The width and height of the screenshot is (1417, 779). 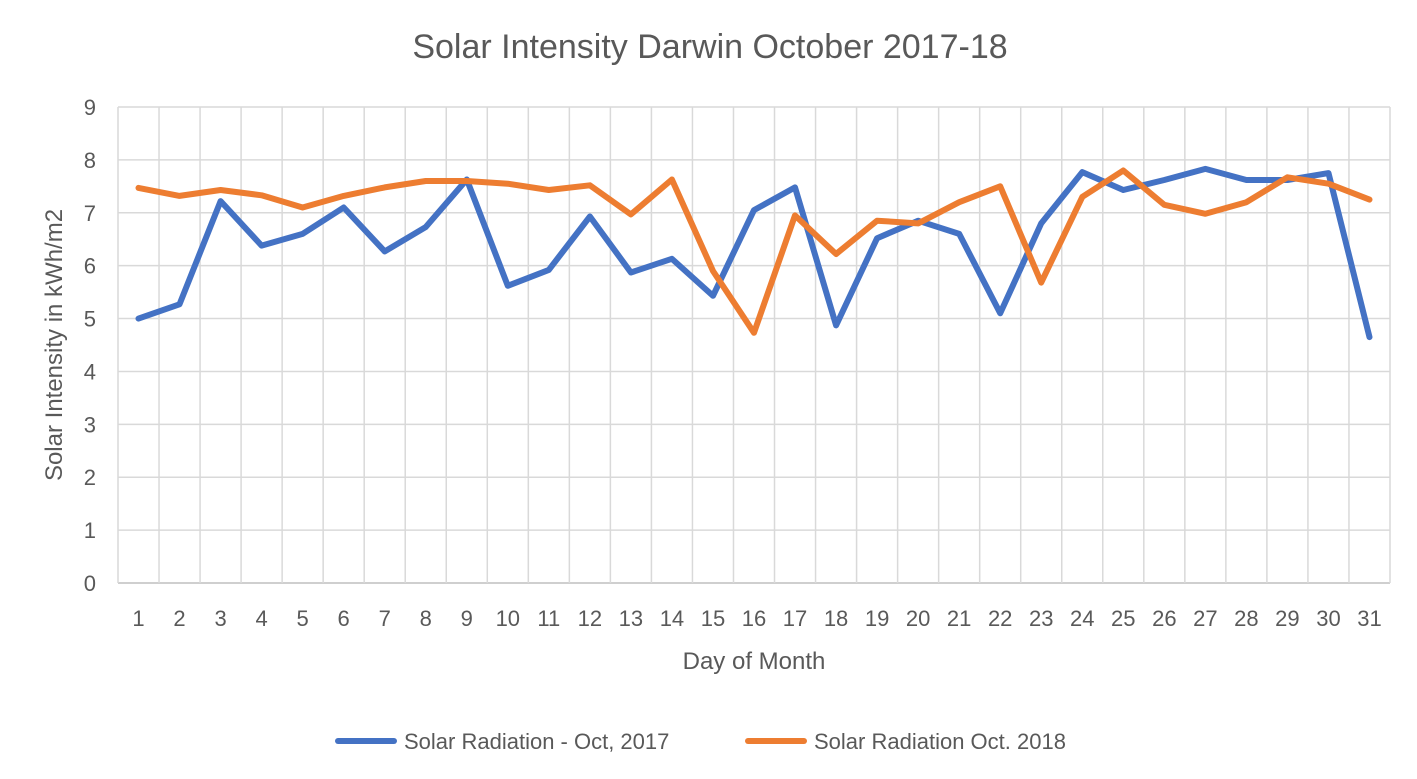 What do you see at coordinates (90, 371) in the screenshot?
I see `y-tick-label: 4` at bounding box center [90, 371].